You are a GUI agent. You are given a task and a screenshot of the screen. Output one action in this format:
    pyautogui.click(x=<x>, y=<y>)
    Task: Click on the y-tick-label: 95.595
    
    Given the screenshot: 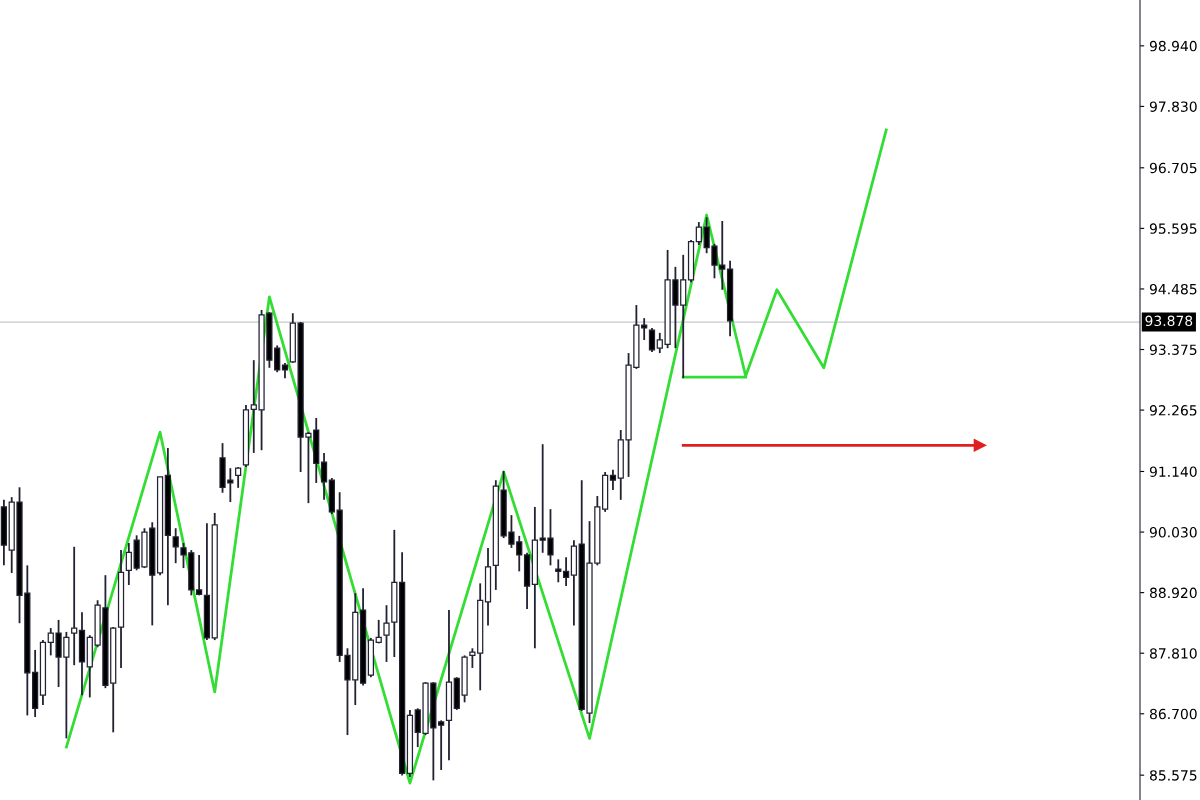 What is the action you would take?
    pyautogui.click(x=1173, y=228)
    